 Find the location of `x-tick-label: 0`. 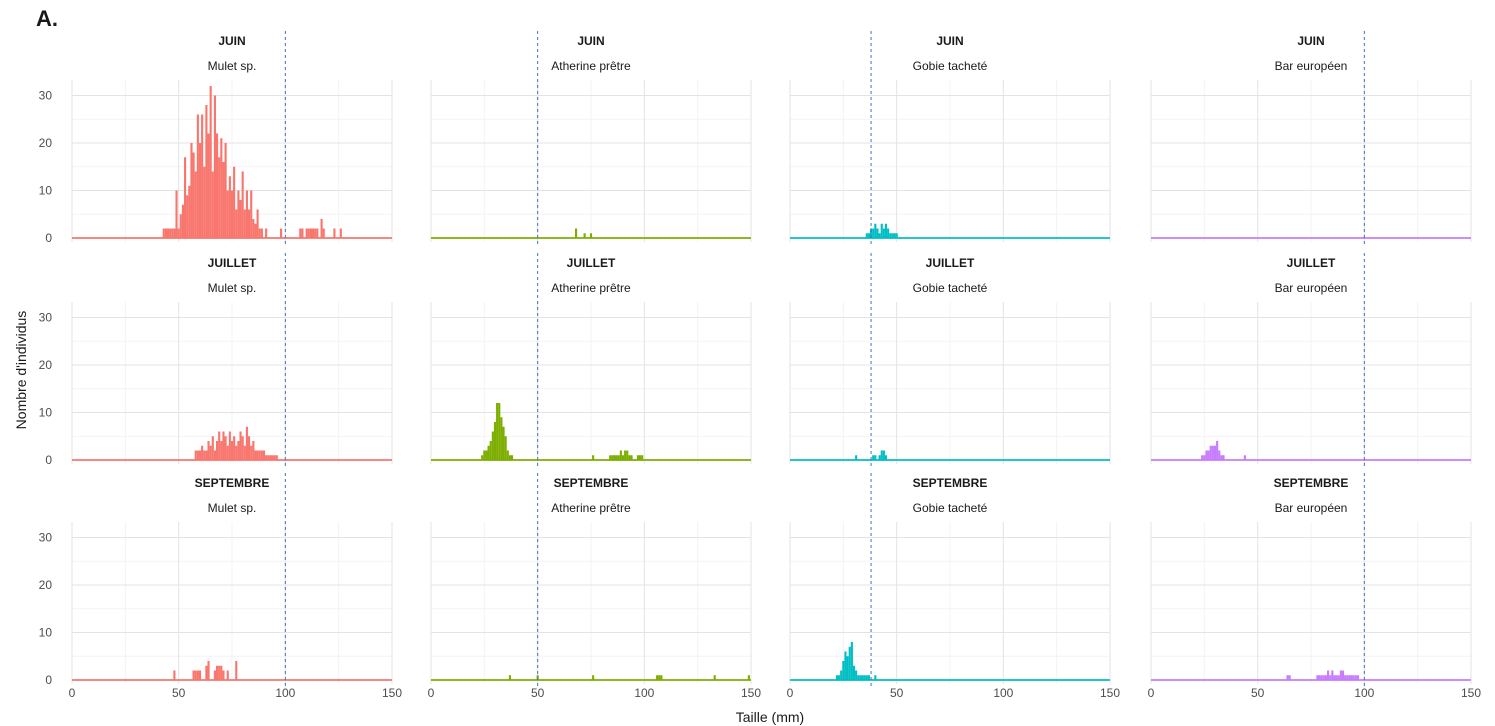

x-tick-label: 0 is located at coordinates (1151, 693).